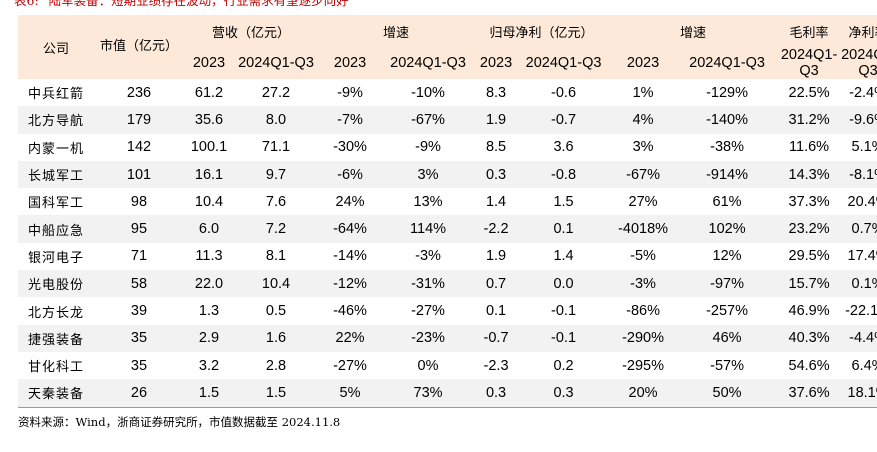 The width and height of the screenshot is (877, 452). I want to click on cell-rev-growth-2023: -6%, so click(350, 174).